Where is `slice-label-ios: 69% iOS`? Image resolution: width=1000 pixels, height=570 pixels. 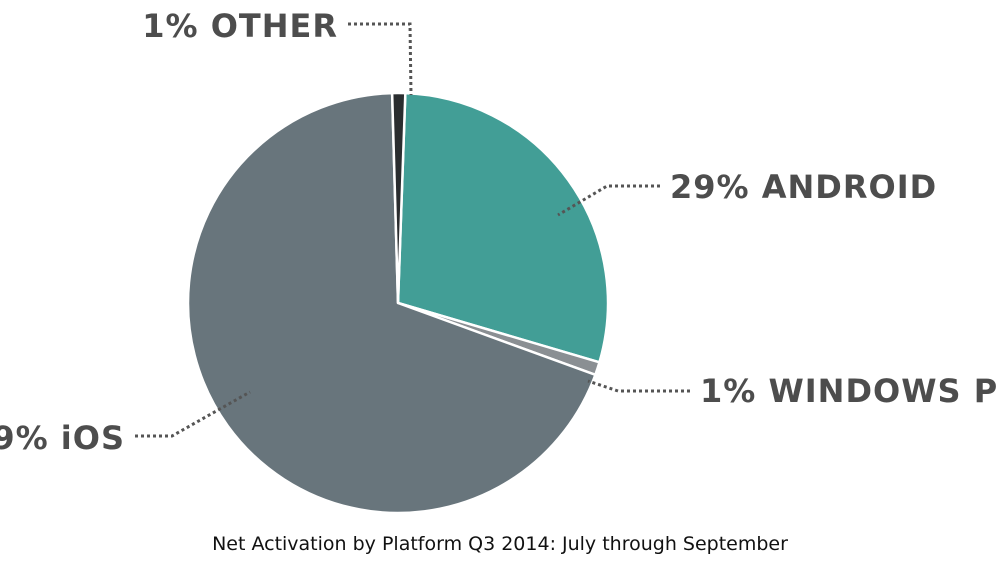
slice-label-ios: 69% iOS is located at coordinates (62, 438).